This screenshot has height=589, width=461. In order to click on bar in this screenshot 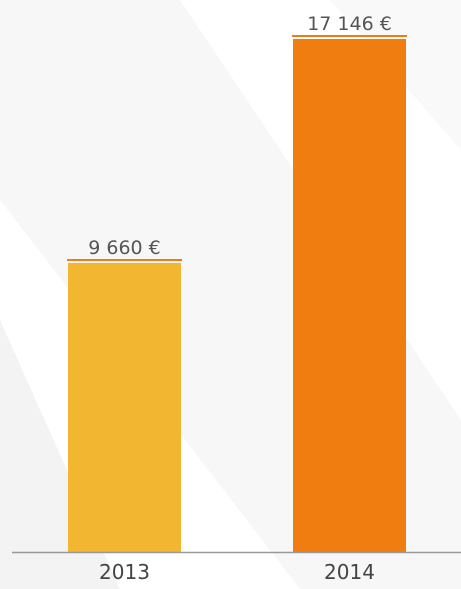, I will do `click(124, 407)`.